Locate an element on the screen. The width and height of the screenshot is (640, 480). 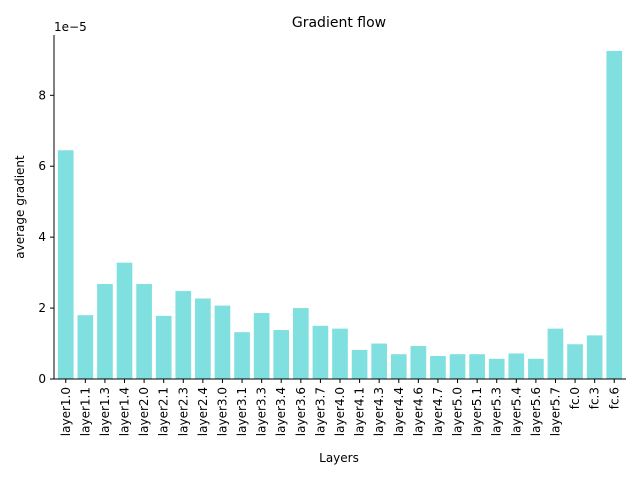
x-tick-label: layer1.3 is located at coordinates (105, 411).